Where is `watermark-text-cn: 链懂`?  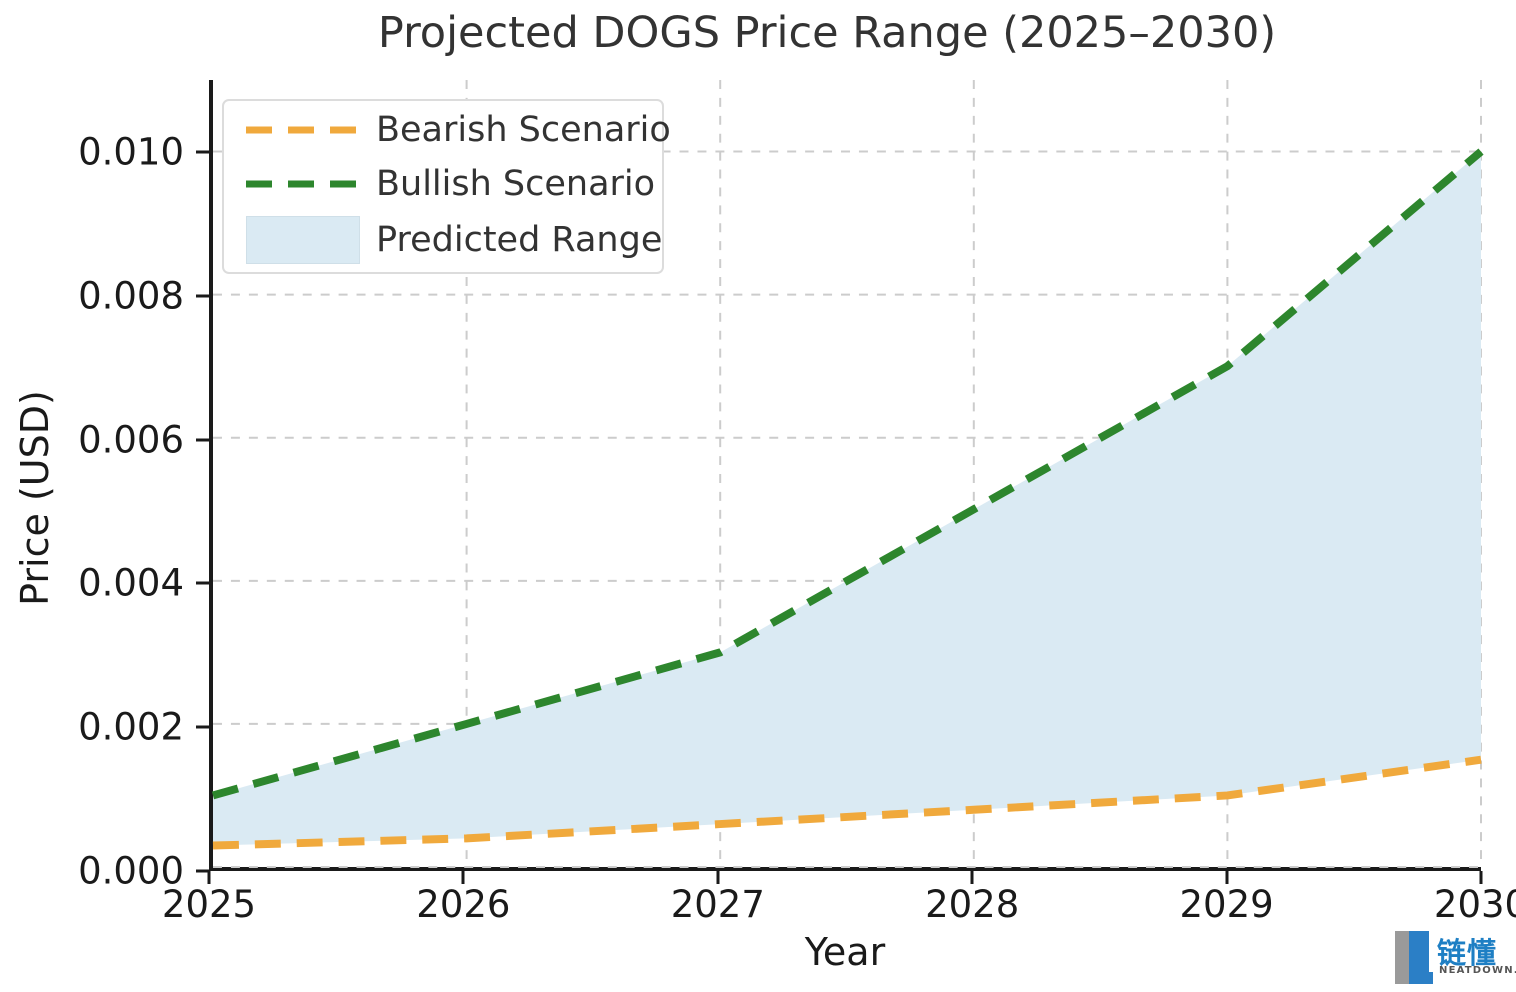 watermark-text-cn: 链懂 is located at coordinates (1467, 953).